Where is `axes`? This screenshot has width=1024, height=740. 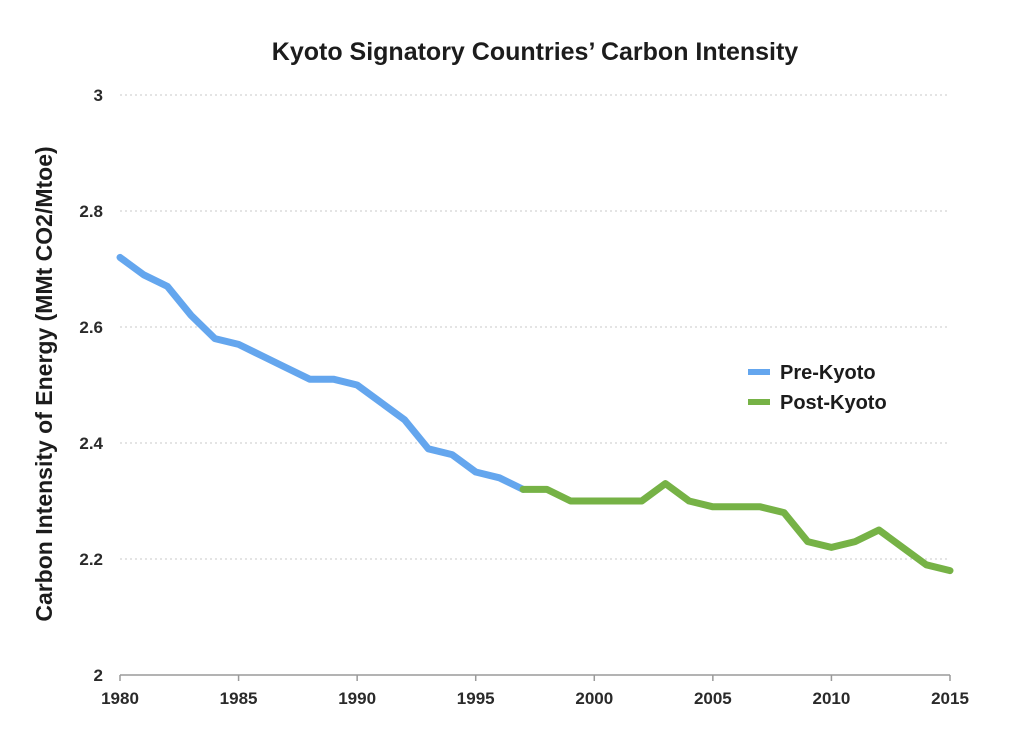
axes is located at coordinates (535, 677).